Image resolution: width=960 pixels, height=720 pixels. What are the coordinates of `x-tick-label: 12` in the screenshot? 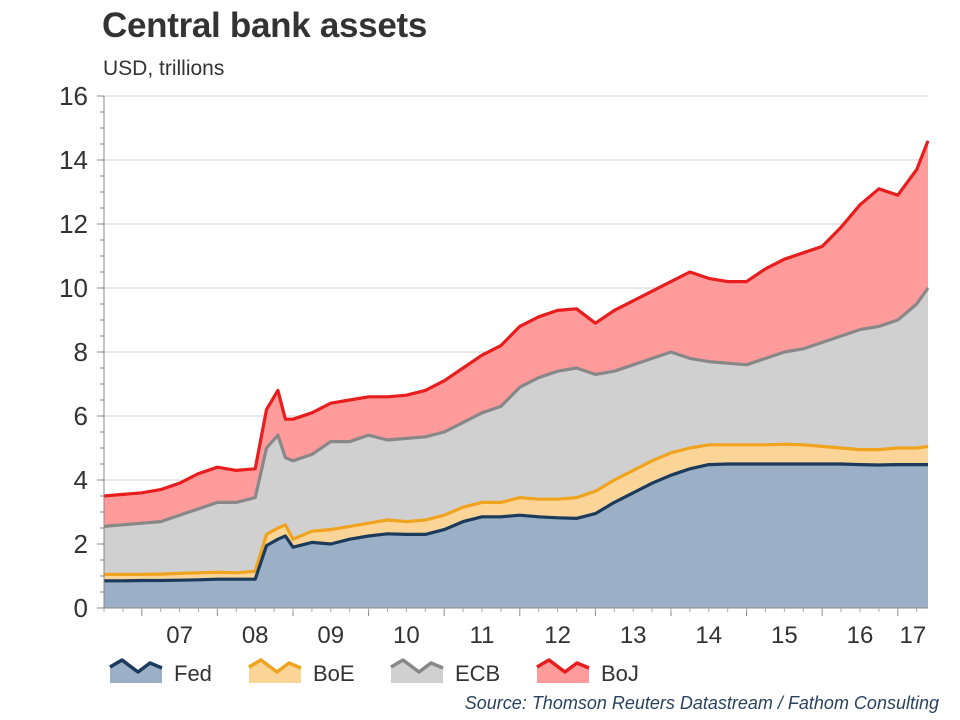 It's located at (557, 635).